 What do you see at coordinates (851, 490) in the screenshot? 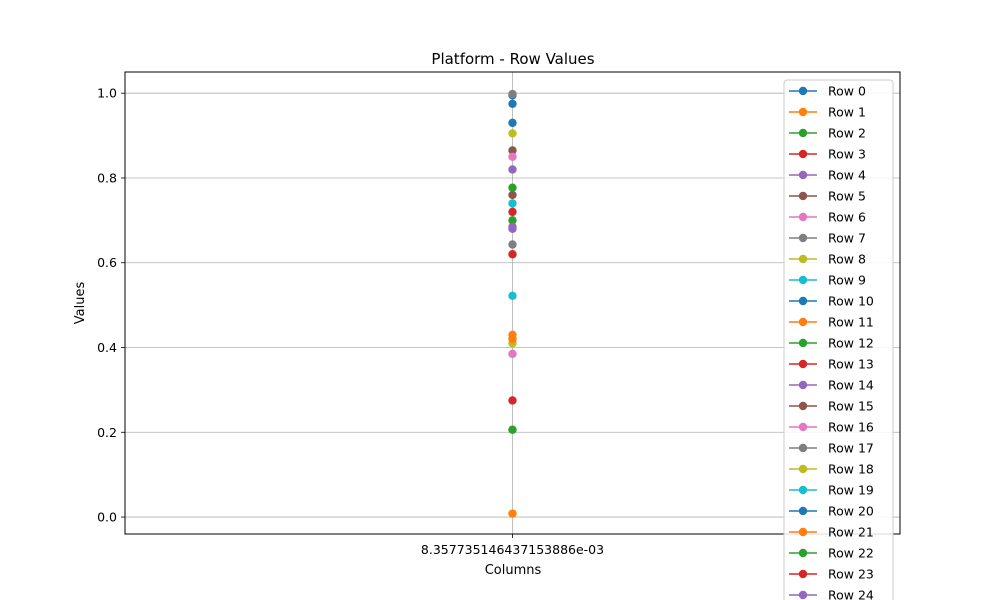
I see `legend-label: Row 19` at bounding box center [851, 490].